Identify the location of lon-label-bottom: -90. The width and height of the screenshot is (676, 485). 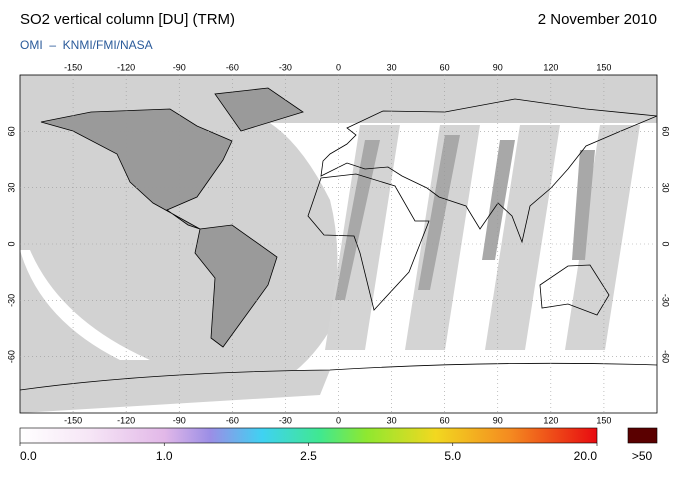
(179, 420).